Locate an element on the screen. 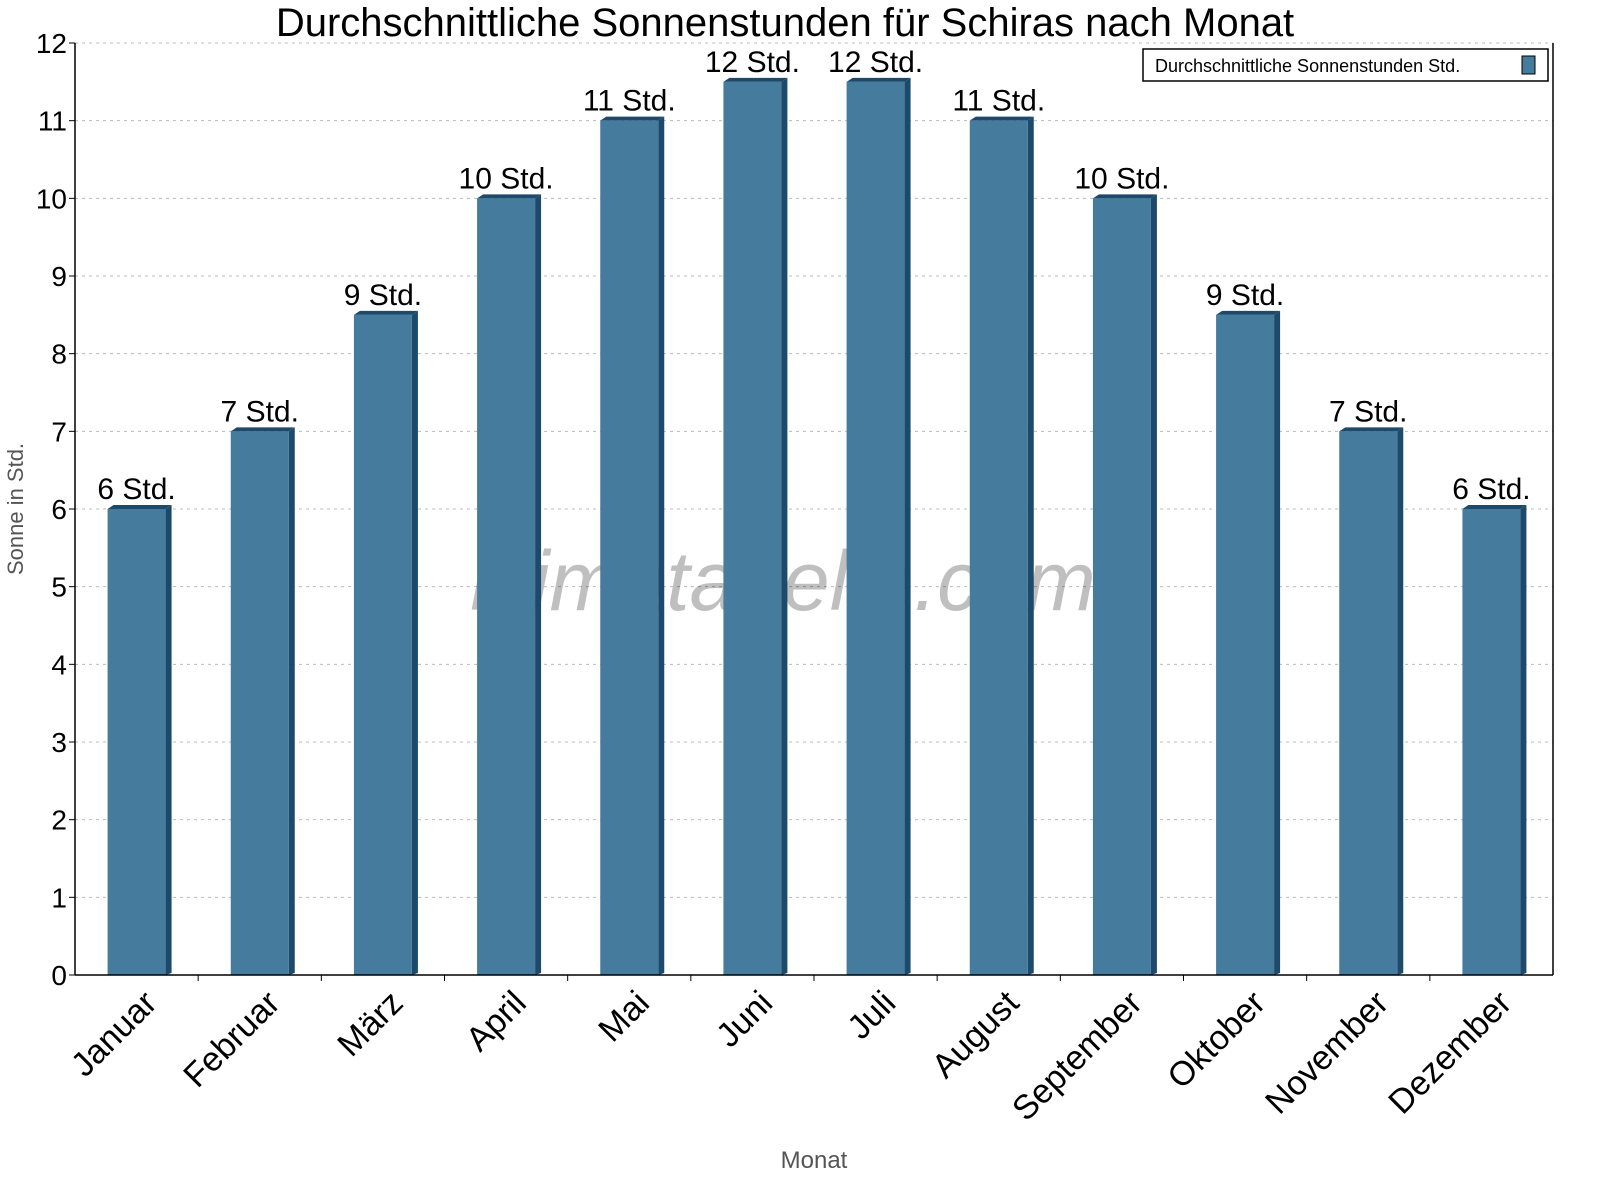  x-tick-label: November is located at coordinates (1327, 1053).